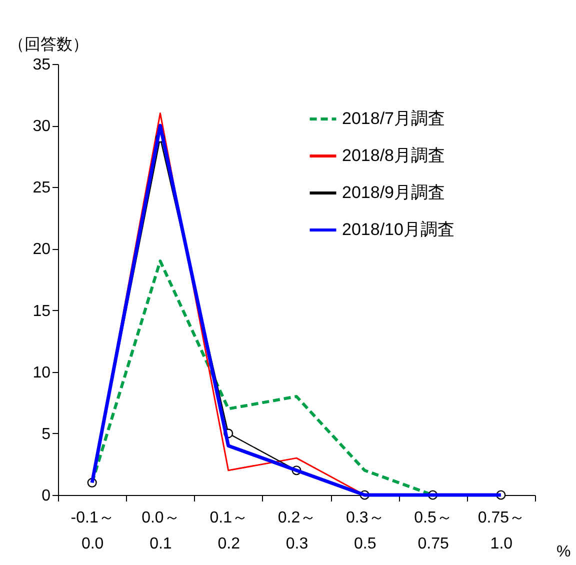  What do you see at coordinates (393, 192) in the screenshot?
I see `legend-label: 2018/9月調査` at bounding box center [393, 192].